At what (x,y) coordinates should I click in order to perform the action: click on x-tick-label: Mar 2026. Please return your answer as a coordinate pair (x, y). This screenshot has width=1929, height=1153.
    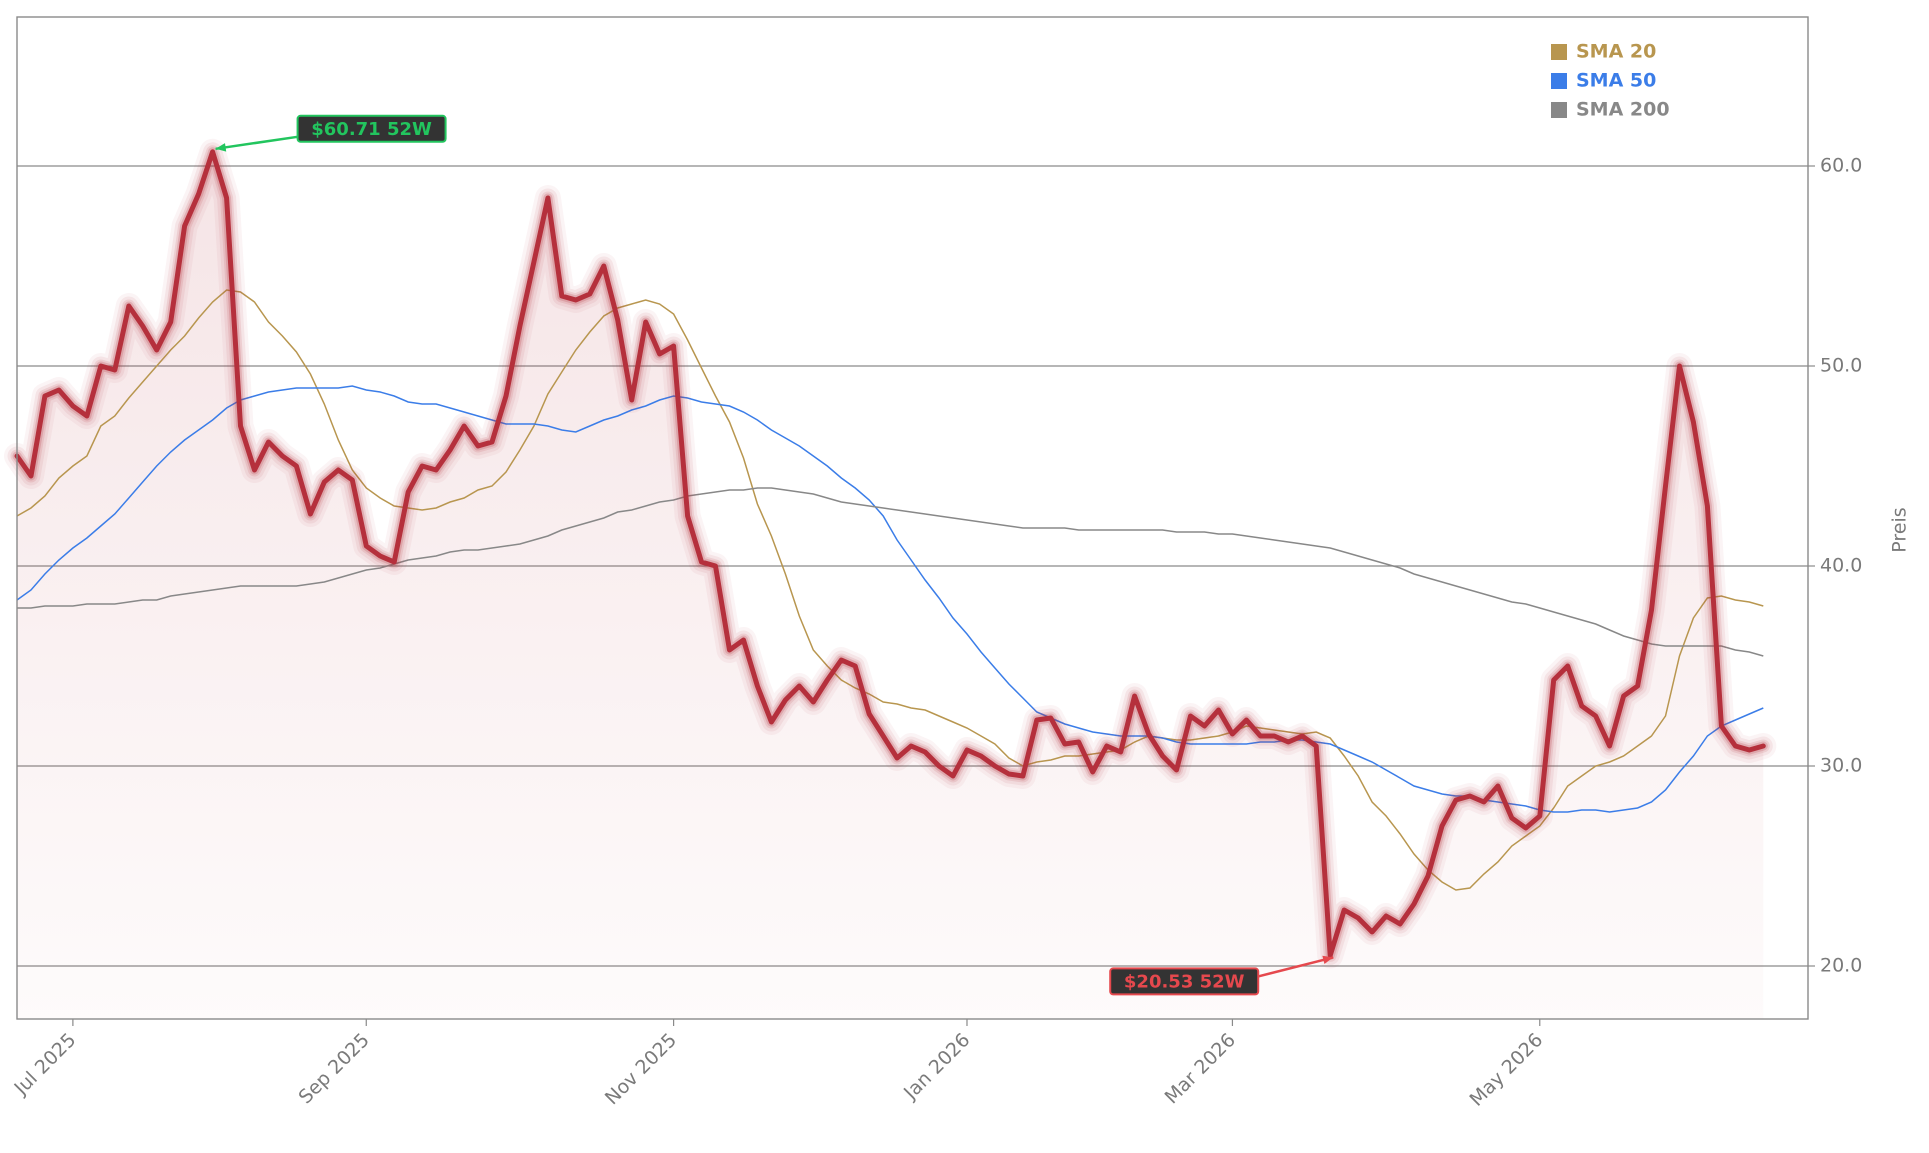
    Looking at the image, I should click on (1200, 1068).